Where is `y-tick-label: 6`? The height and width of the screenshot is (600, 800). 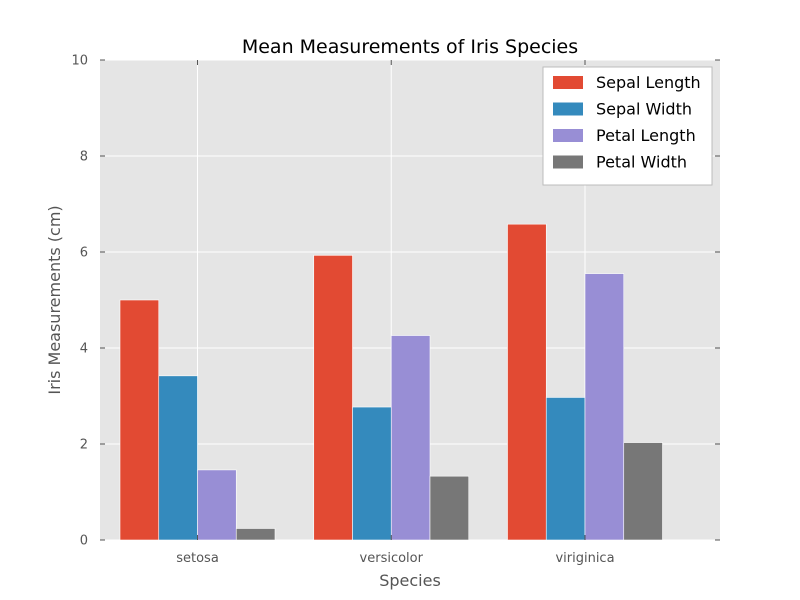
y-tick-label: 6 is located at coordinates (84, 253).